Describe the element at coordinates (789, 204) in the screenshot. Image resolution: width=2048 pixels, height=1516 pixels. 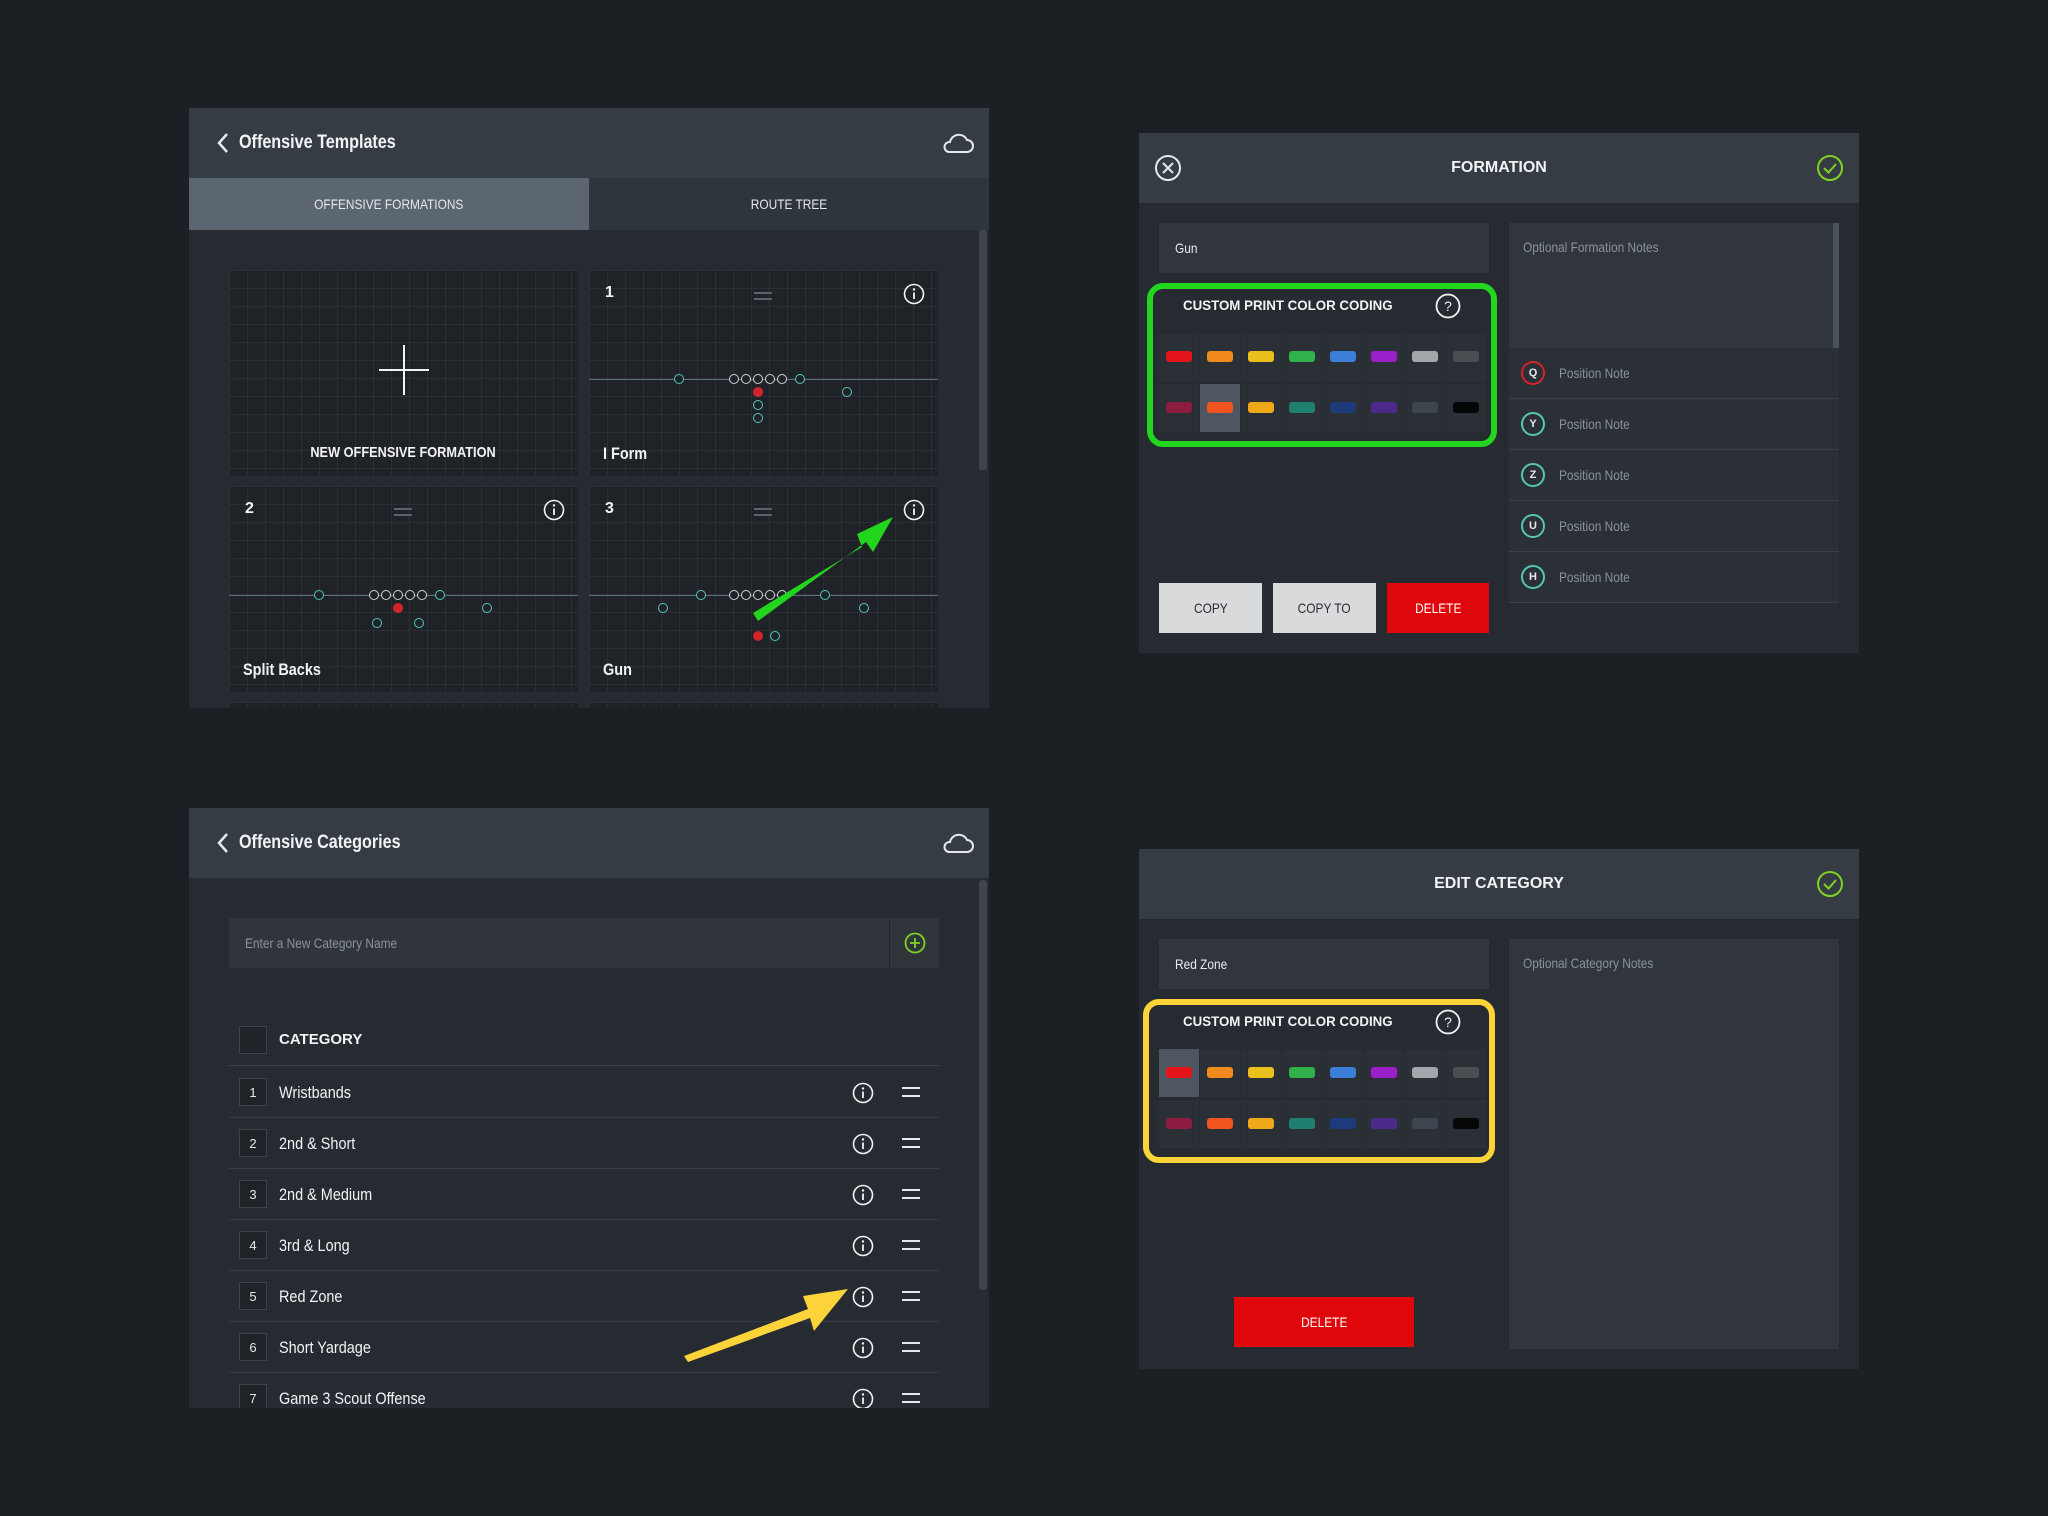
I see `tab-route-tree: ROUTE TREE` at that location.